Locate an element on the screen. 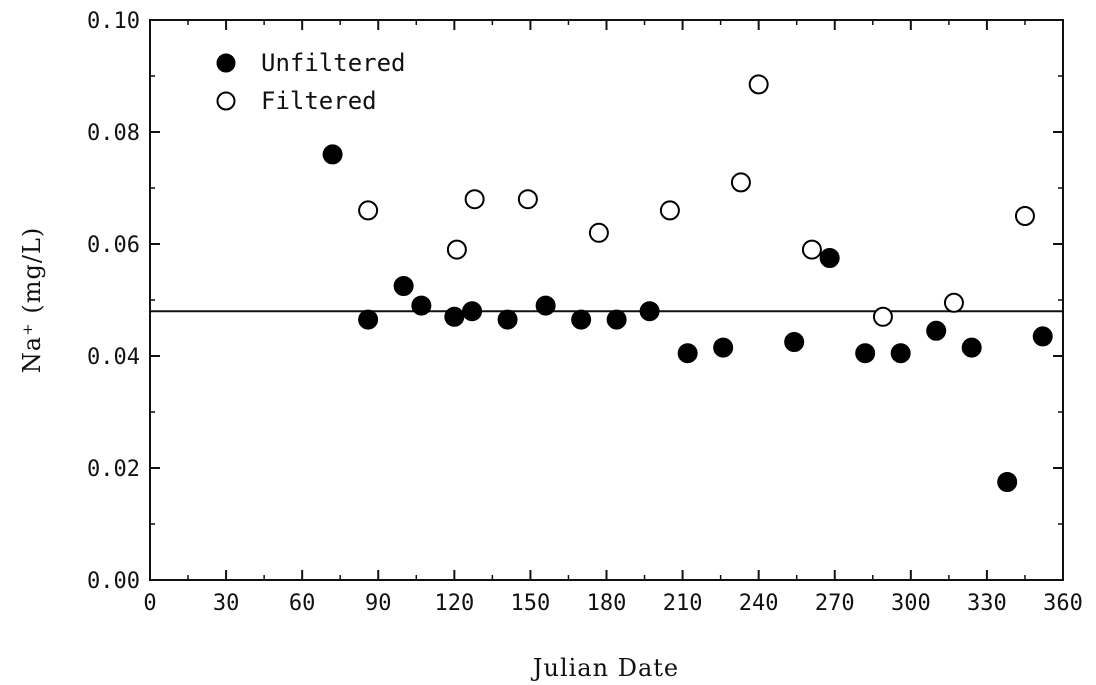 The width and height of the screenshot is (1096, 685). x-tick-label: 180 is located at coordinates (607, 603).